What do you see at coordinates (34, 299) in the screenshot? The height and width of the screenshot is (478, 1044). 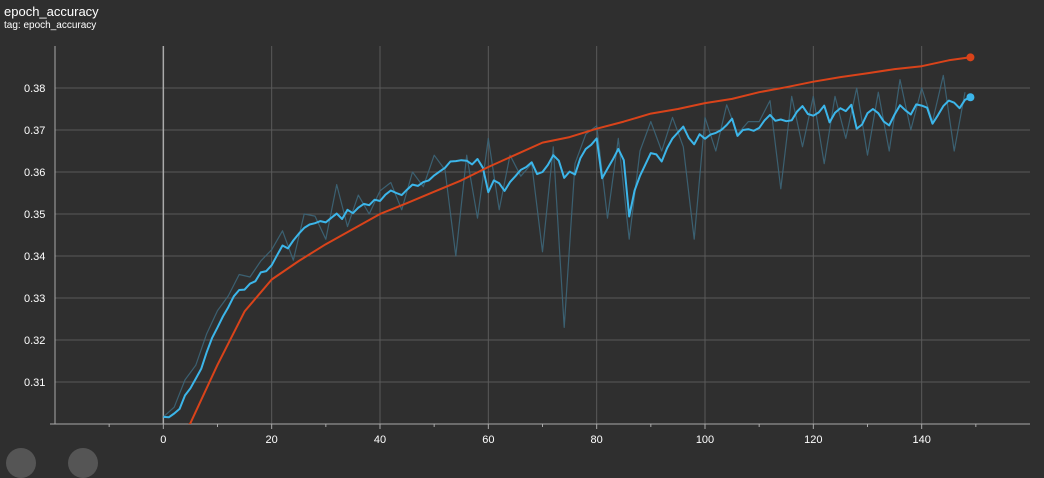 I see `y-tick-label: 0.33` at bounding box center [34, 299].